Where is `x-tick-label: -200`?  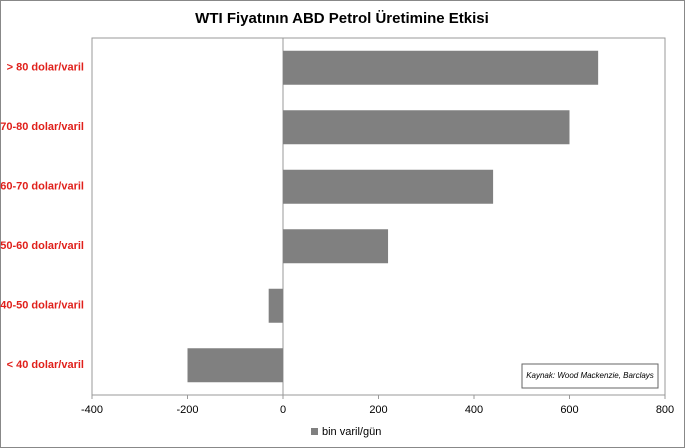
x-tick-label: -200 is located at coordinates (187, 410).